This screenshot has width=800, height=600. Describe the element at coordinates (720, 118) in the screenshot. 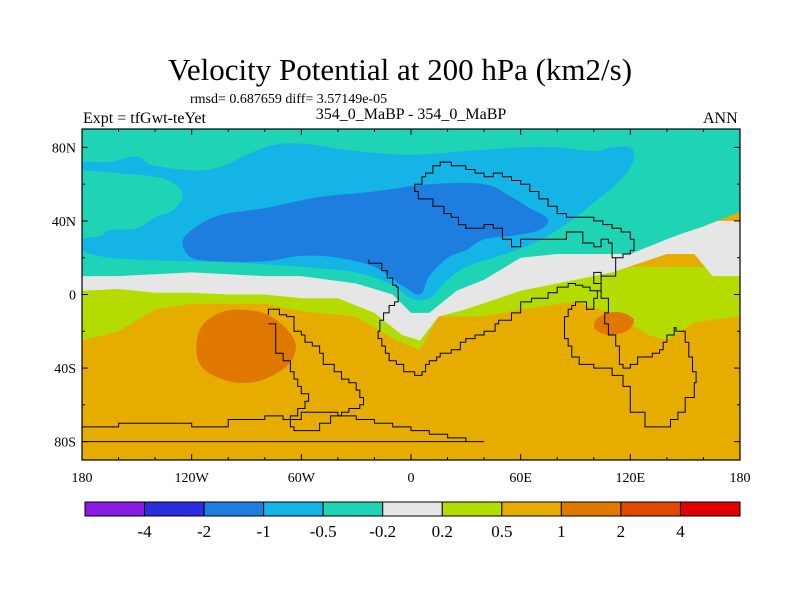

I see `season-label: ANN` at that location.